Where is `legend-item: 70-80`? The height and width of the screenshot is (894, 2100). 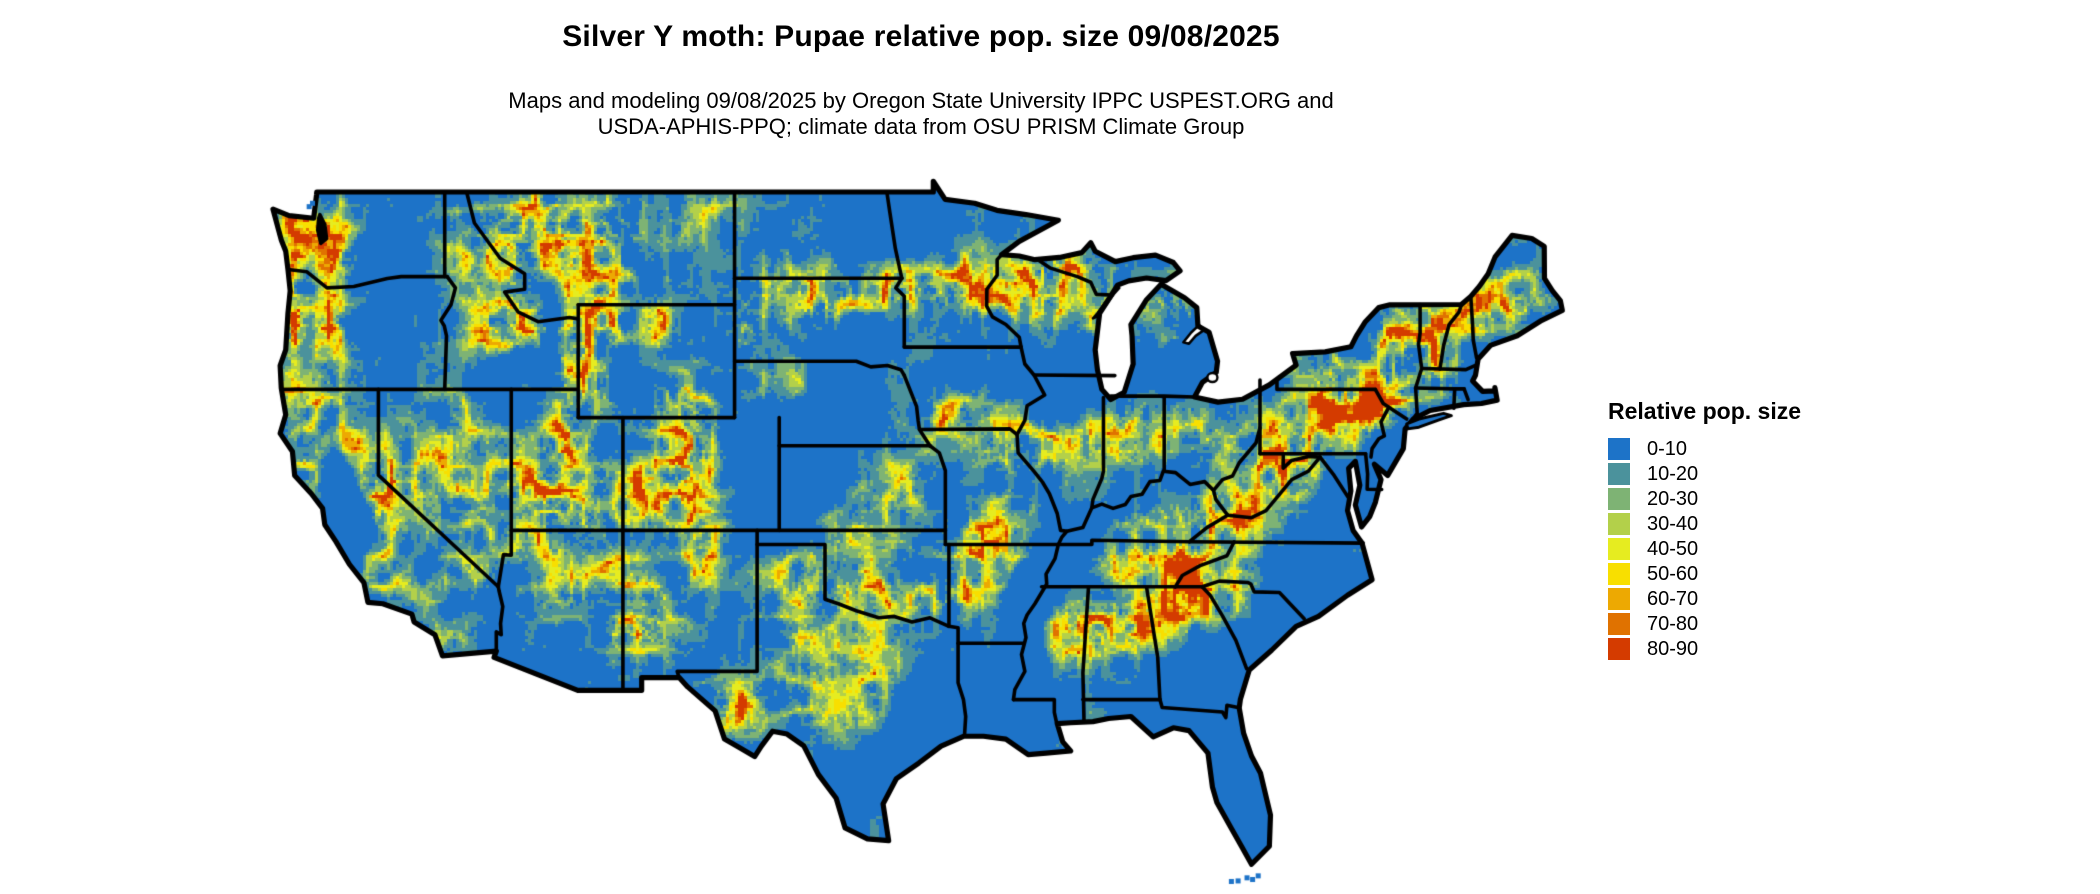
legend-item: 70-80 is located at coordinates (1704, 624).